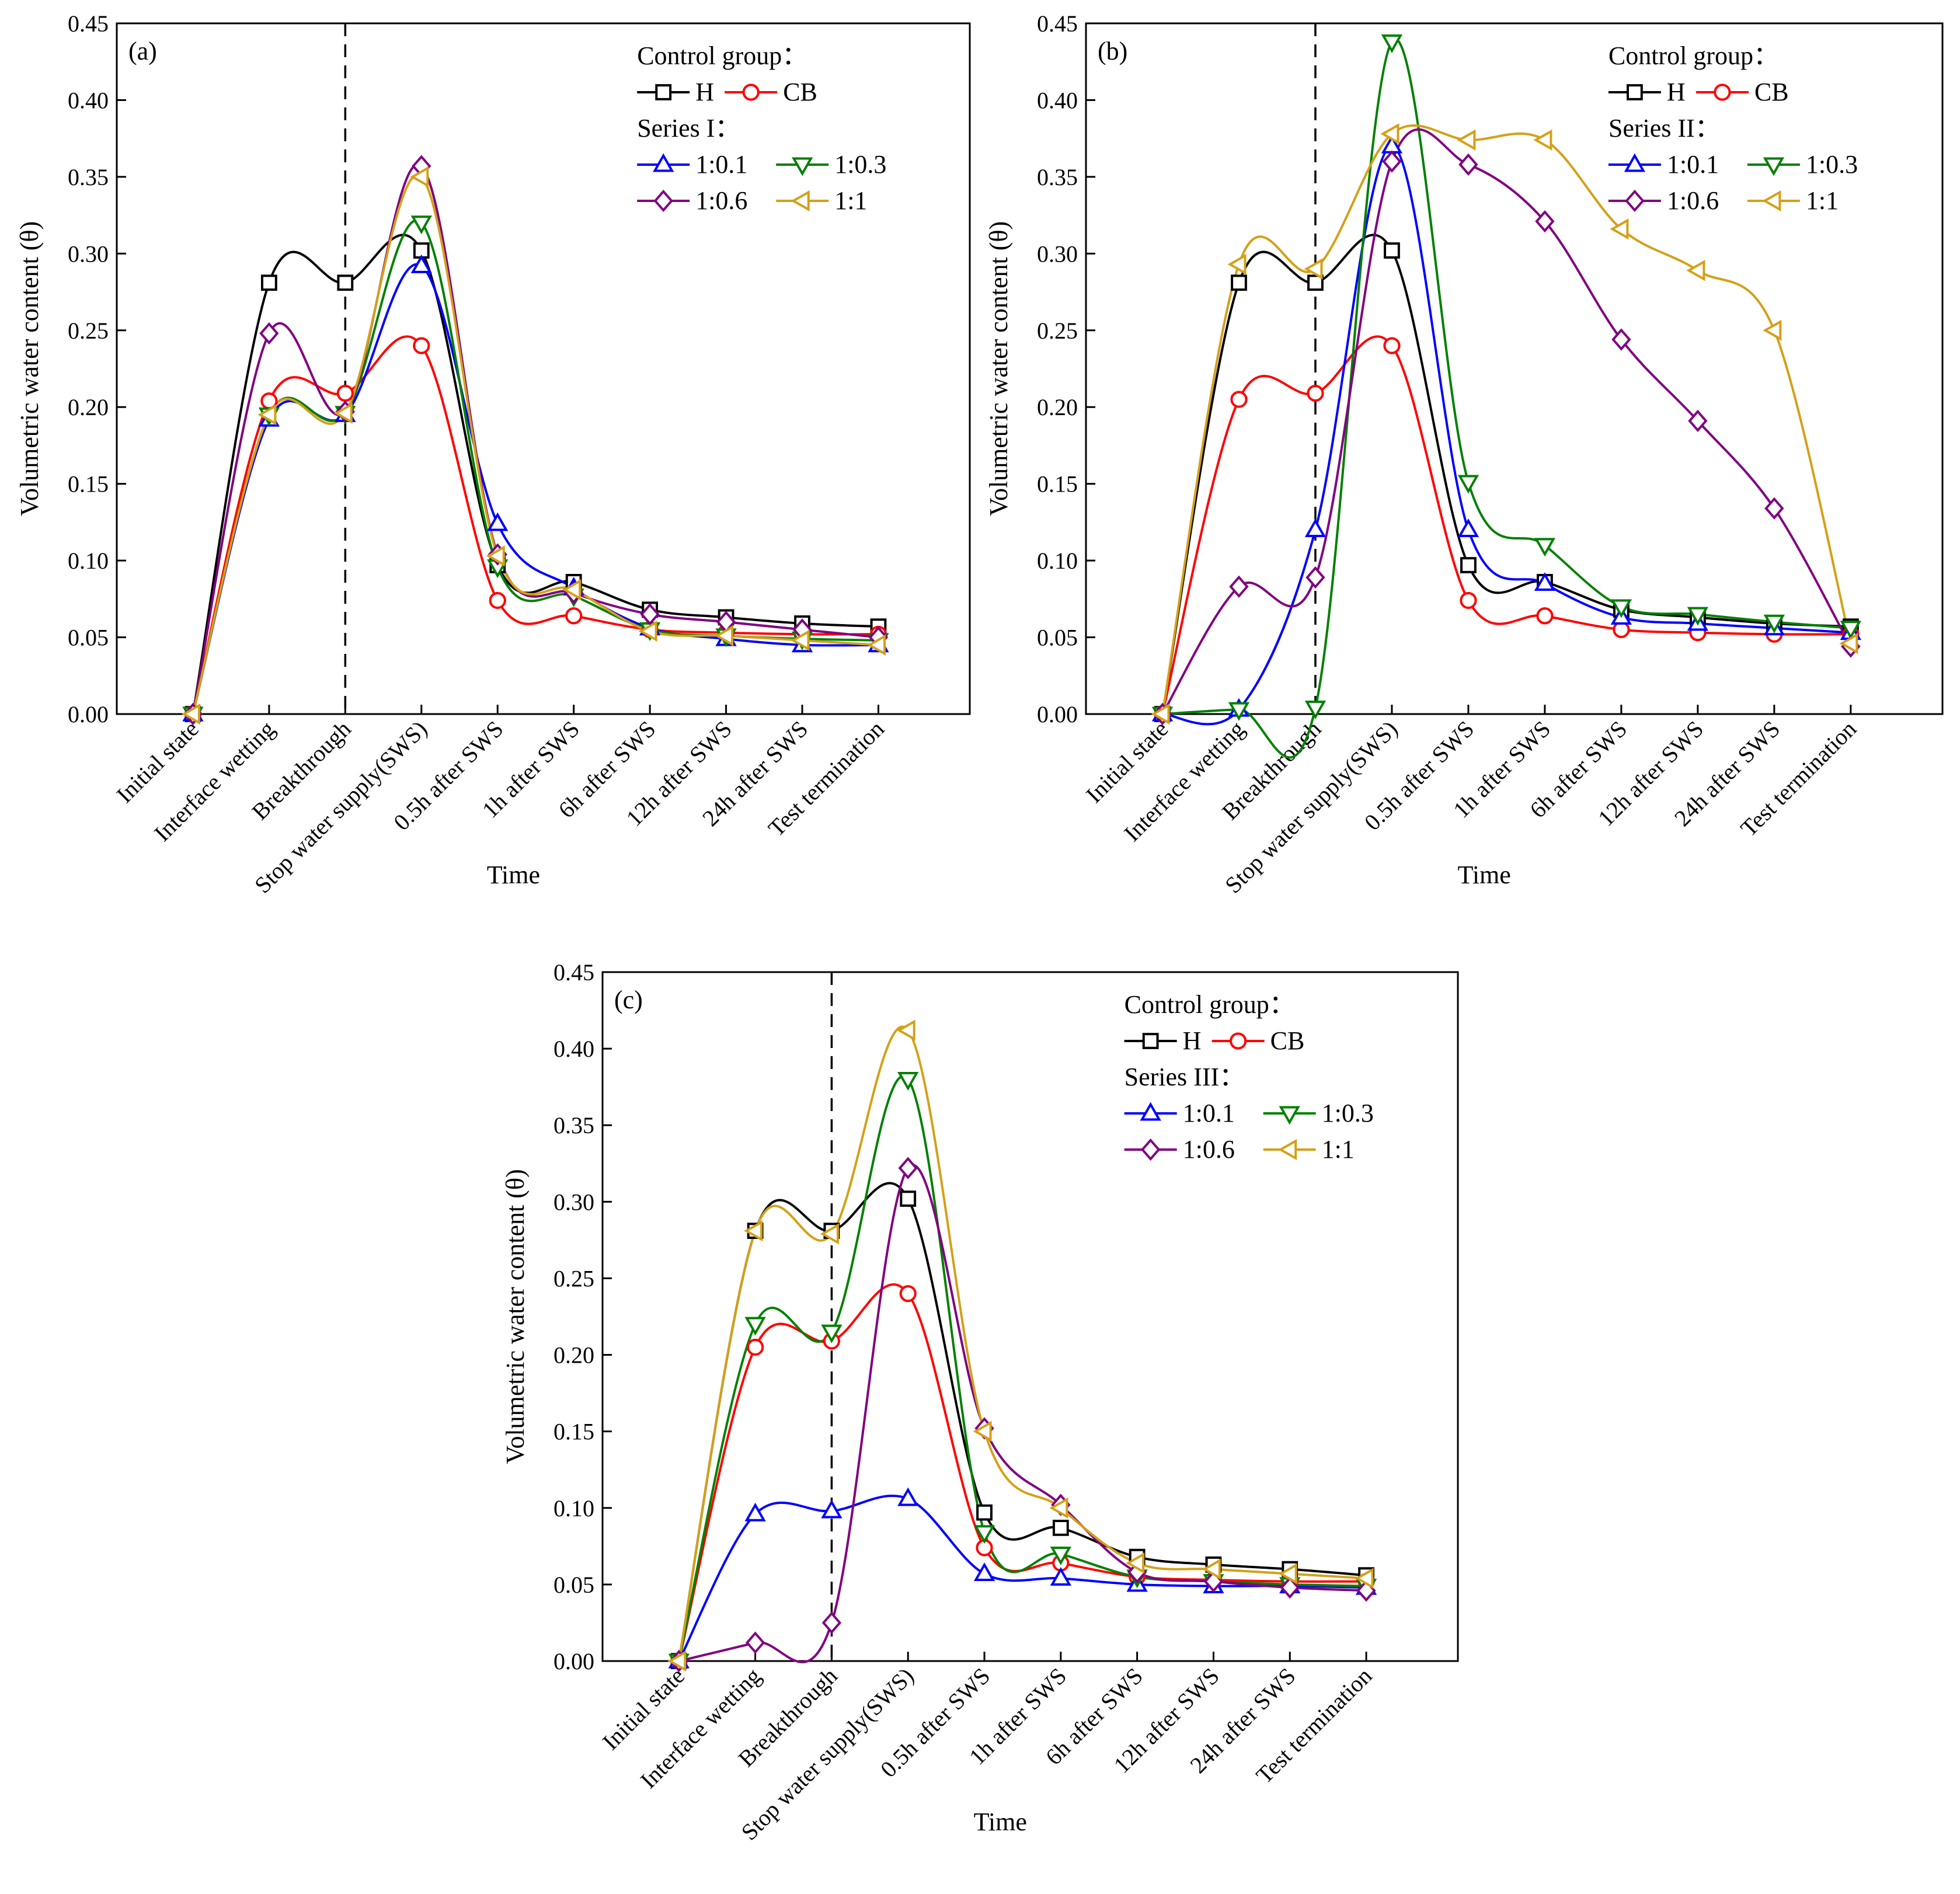  Describe the element at coordinates (1057, 561) in the screenshot. I see `y-tick-label: 0.10` at that location.